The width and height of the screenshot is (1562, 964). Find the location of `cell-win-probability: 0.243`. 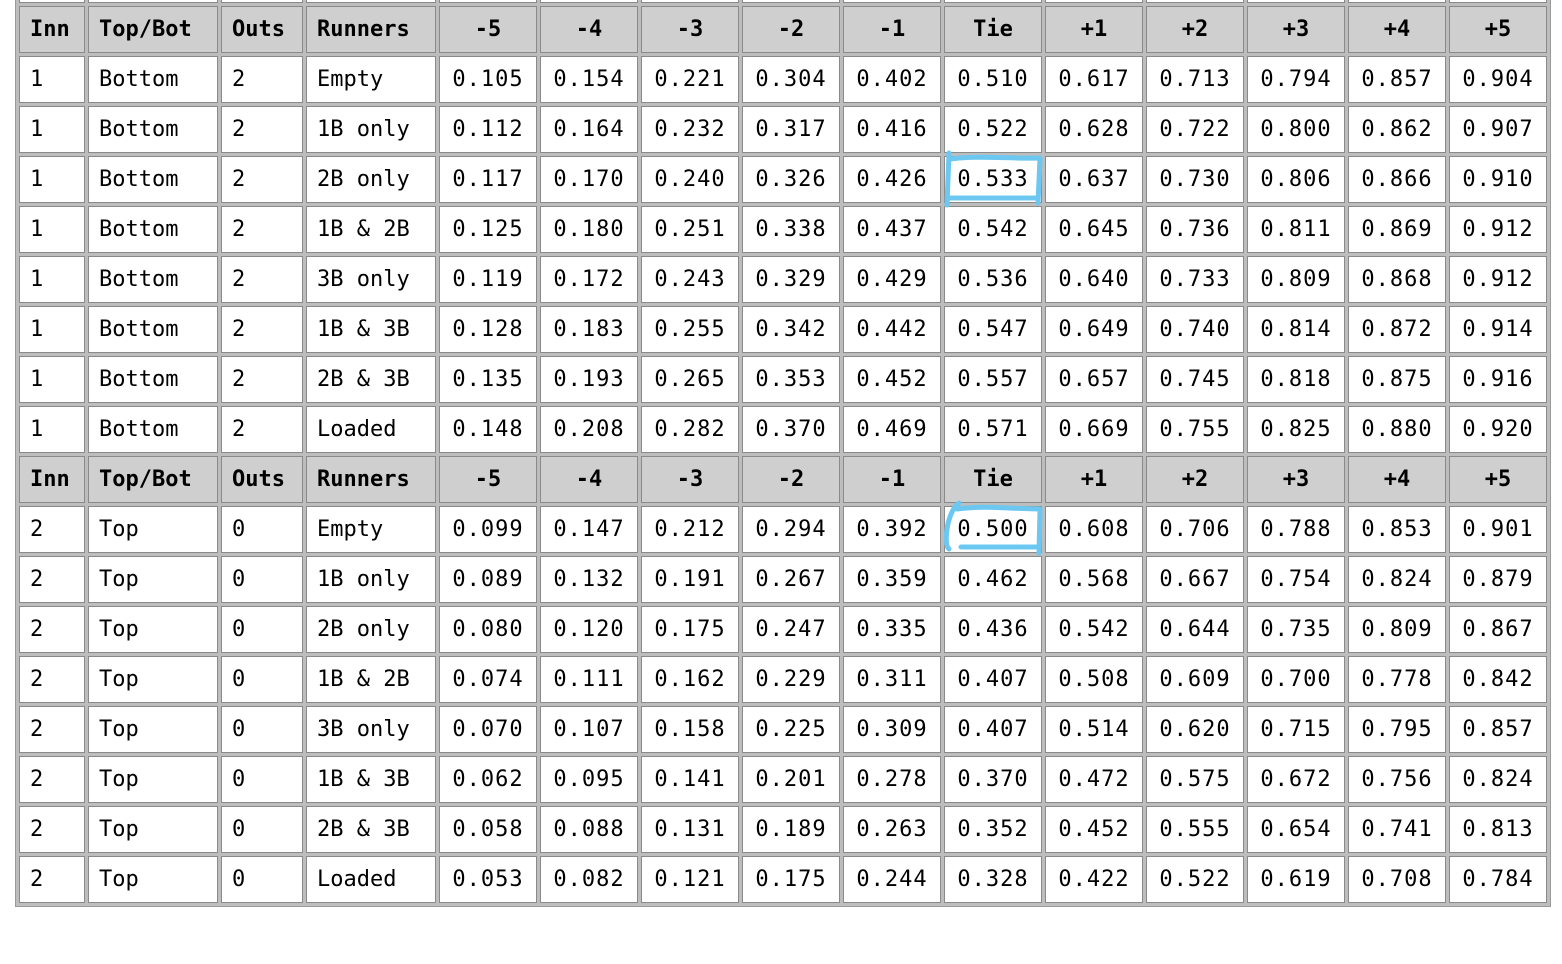

cell-win-probability: 0.243 is located at coordinates (690, 279).